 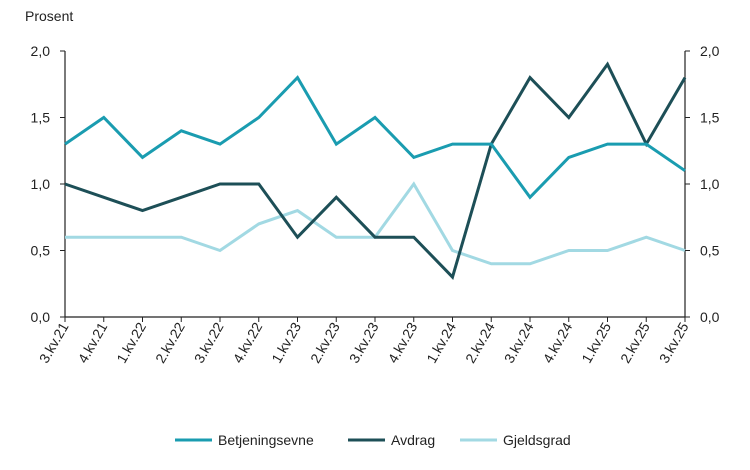 I want to click on y-tick-label-right: 1,0, so click(x=710, y=184).